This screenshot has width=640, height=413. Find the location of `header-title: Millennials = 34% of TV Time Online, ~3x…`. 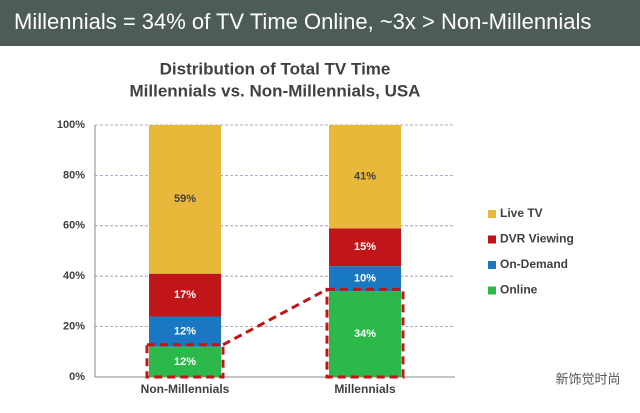

header-title: Millennials = 34% of TV Time Online, ~3x… is located at coordinates (302, 21).